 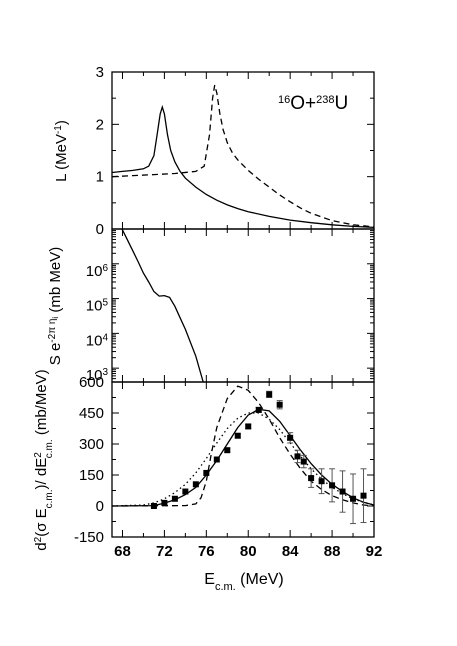 I want to click on y-tick-label: 600, so click(x=91, y=382).